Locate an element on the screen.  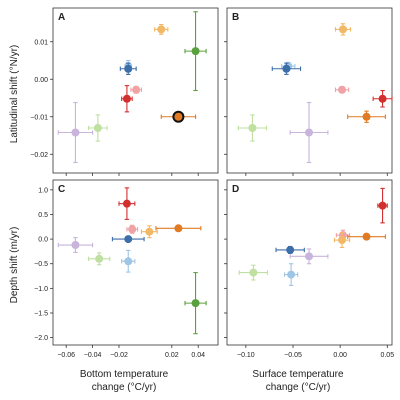
y-tick-label: −2.0 is located at coordinates (41, 338).